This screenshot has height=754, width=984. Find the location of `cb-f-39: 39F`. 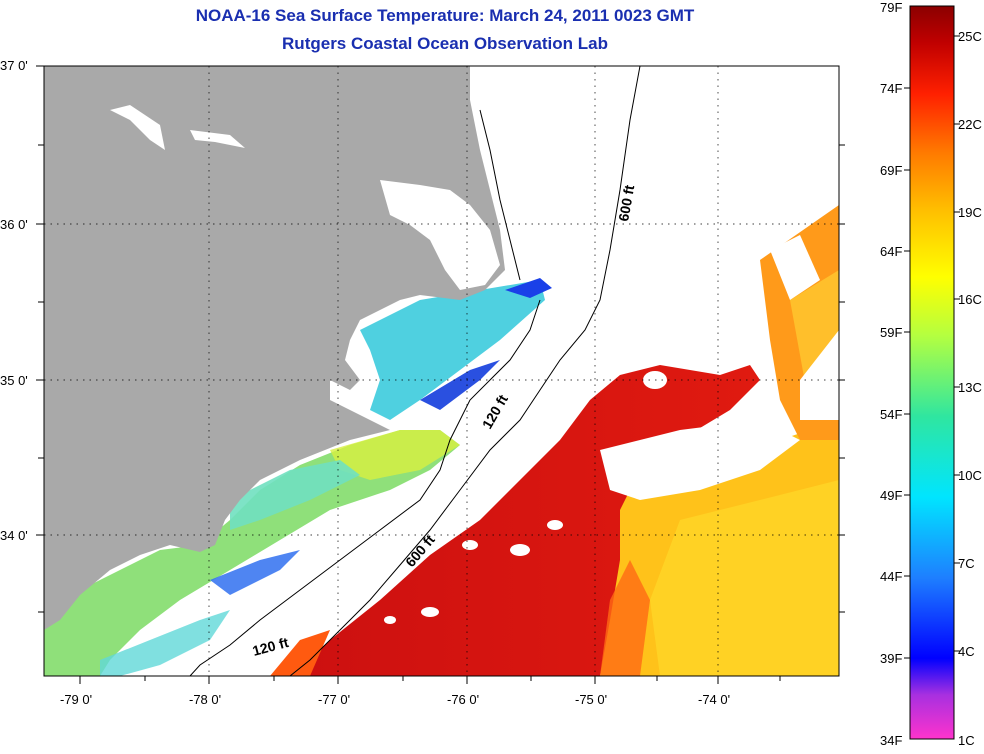

cb-f-39: 39F is located at coordinates (891, 658).